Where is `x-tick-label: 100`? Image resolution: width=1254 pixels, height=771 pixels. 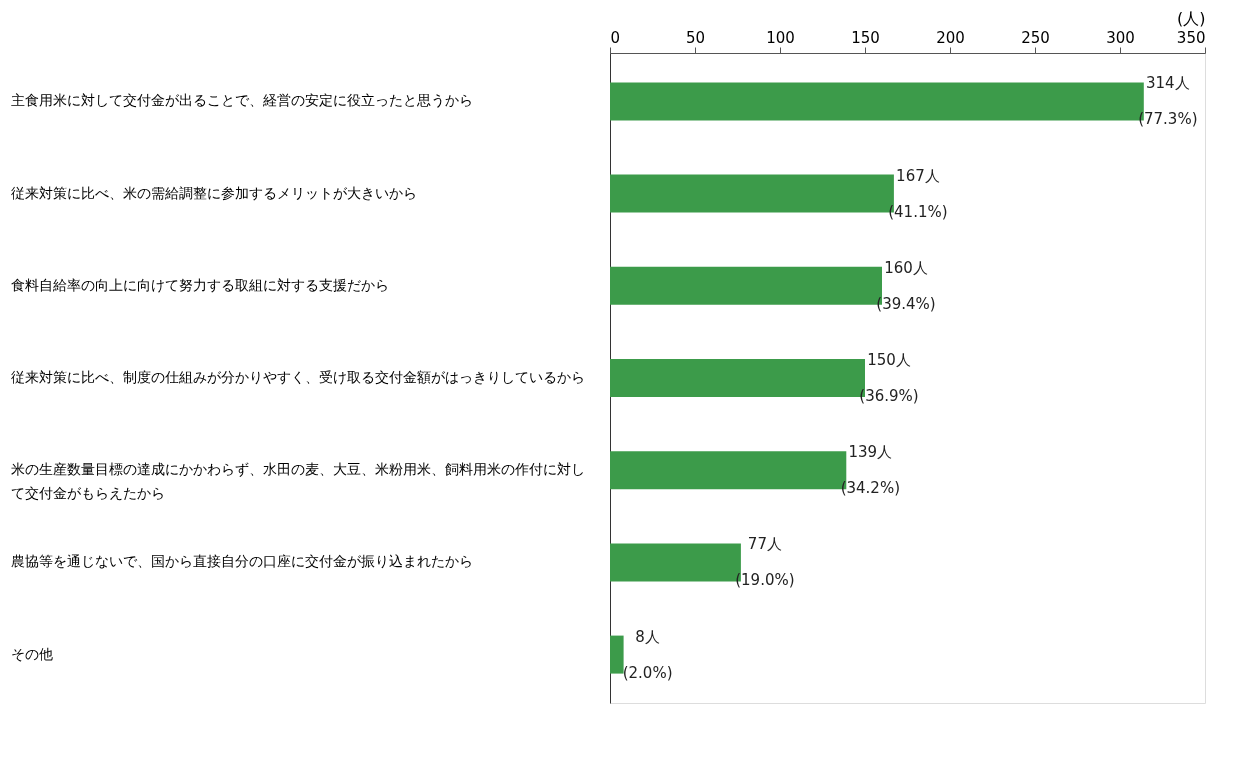
x-tick-label: 100 is located at coordinates (780, 37).